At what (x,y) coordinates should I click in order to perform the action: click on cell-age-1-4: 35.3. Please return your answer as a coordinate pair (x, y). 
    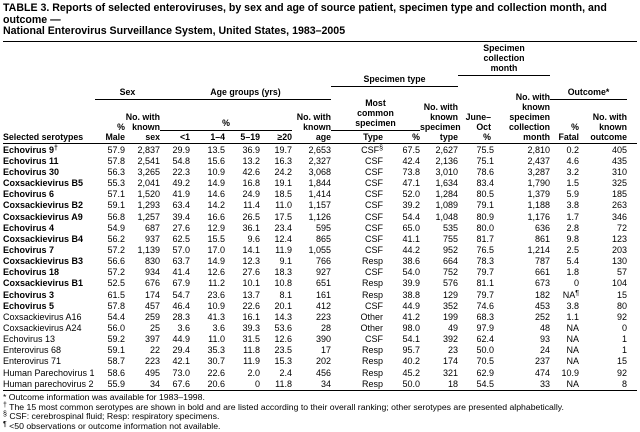
    Looking at the image, I should click on (216, 350).